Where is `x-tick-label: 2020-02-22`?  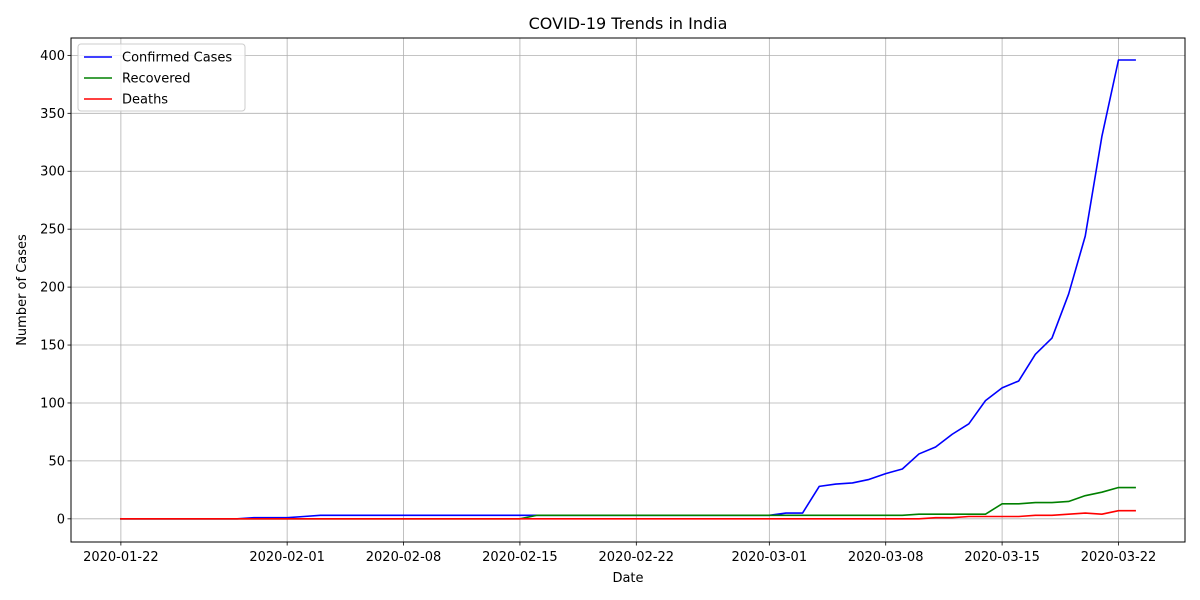
x-tick-label: 2020-02-22 is located at coordinates (637, 557).